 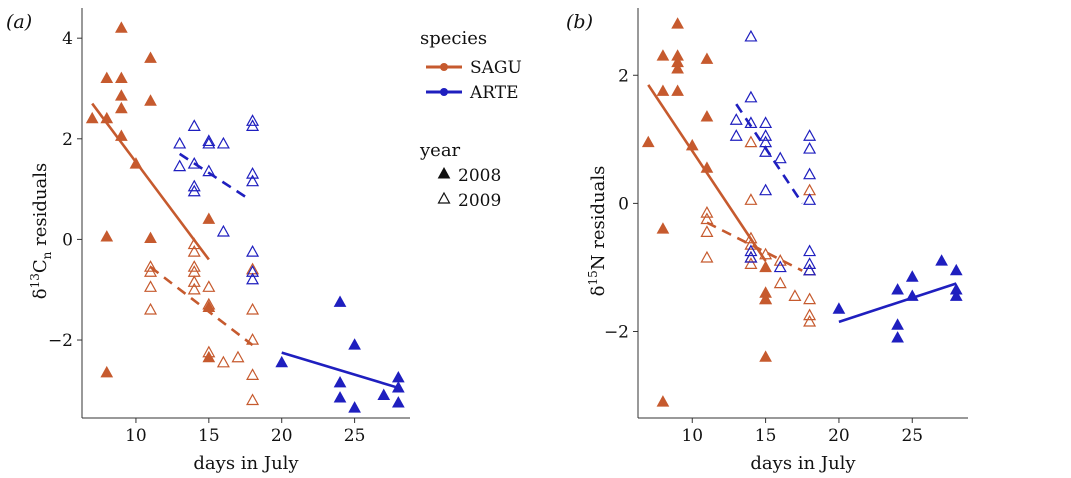 I want to click on panel-a-fit-line-arte-2008, so click(x=340, y=370).